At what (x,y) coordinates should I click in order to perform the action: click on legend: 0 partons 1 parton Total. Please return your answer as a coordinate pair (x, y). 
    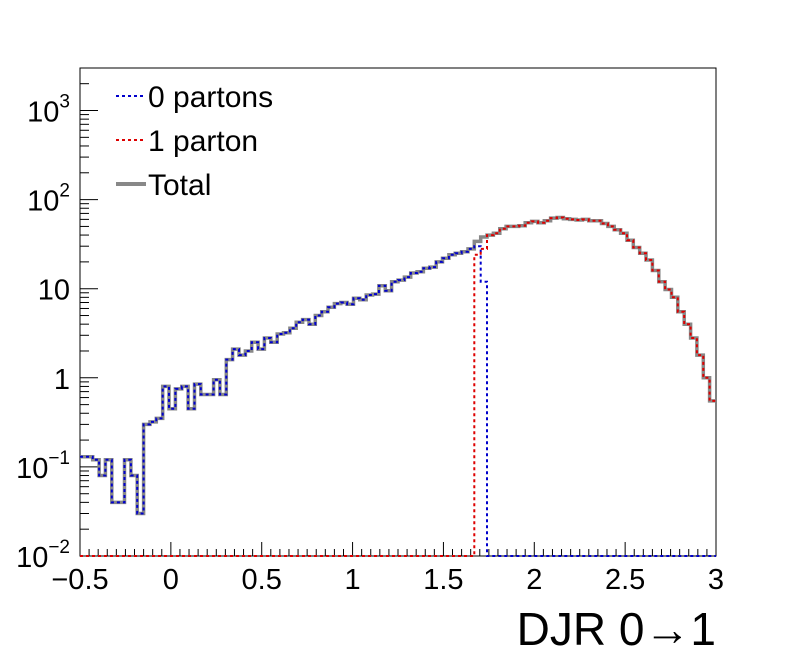
    Looking at the image, I should click on (194, 141).